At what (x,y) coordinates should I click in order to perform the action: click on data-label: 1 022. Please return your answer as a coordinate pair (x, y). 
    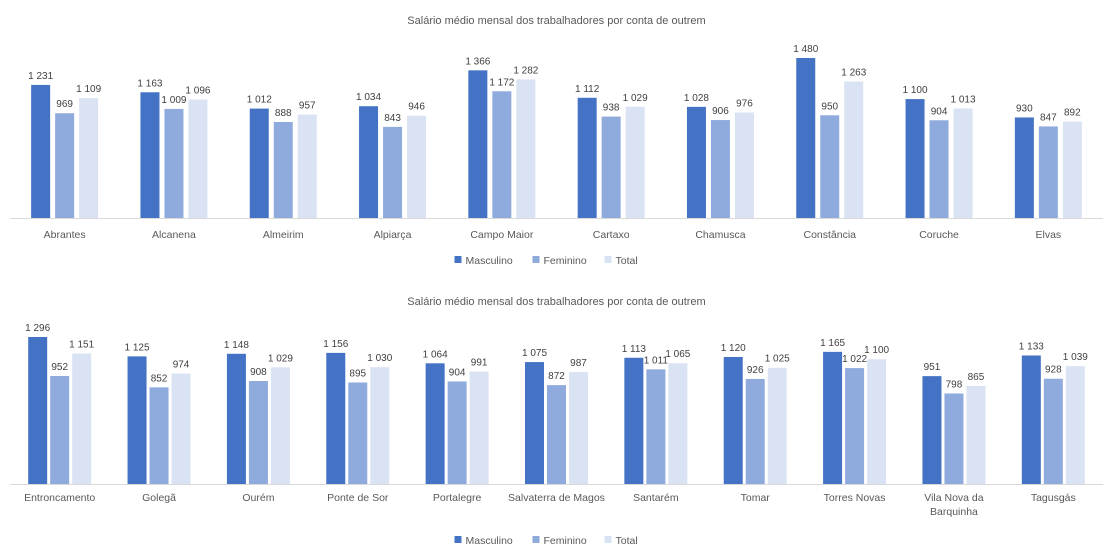
    Looking at the image, I should click on (854, 359).